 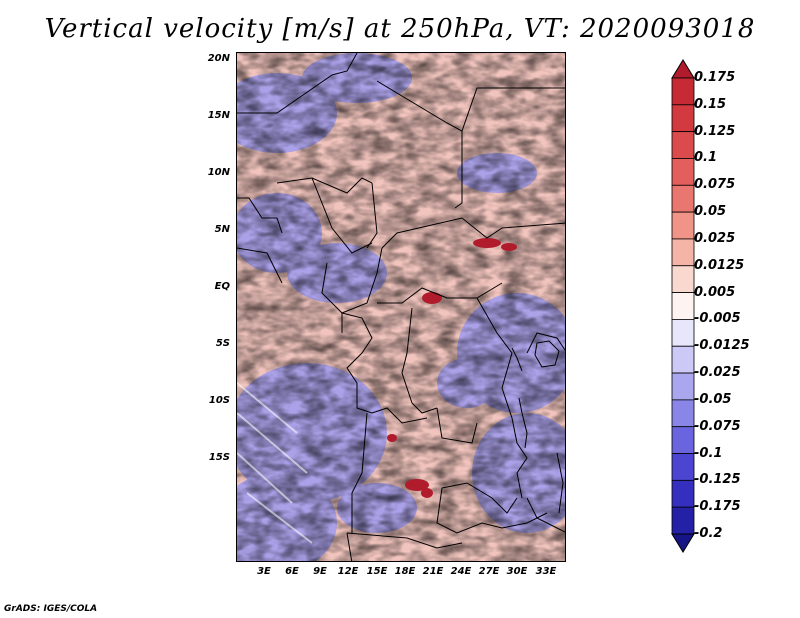 I want to click on colorbar-tick-label: 0.175, so click(x=715, y=77).